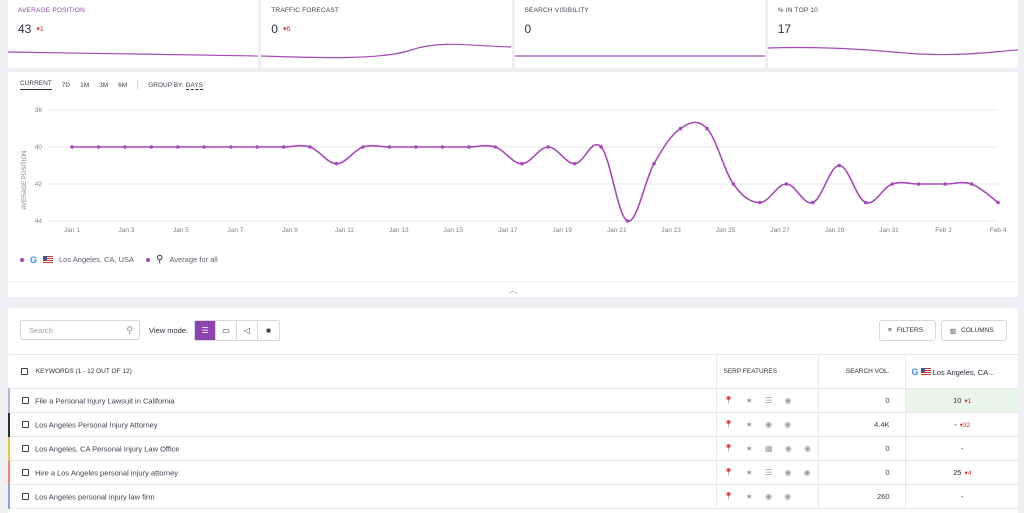 The image size is (1024, 513). What do you see at coordinates (362, 424) in the screenshot?
I see `keyword-cell: Los Angeles Personal Injury Attorney` at bounding box center [362, 424].